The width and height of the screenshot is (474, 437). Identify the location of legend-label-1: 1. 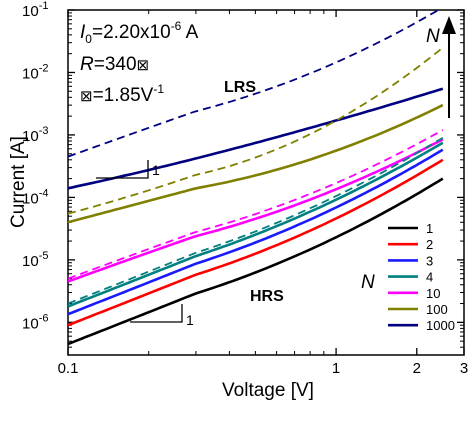
(429, 228).